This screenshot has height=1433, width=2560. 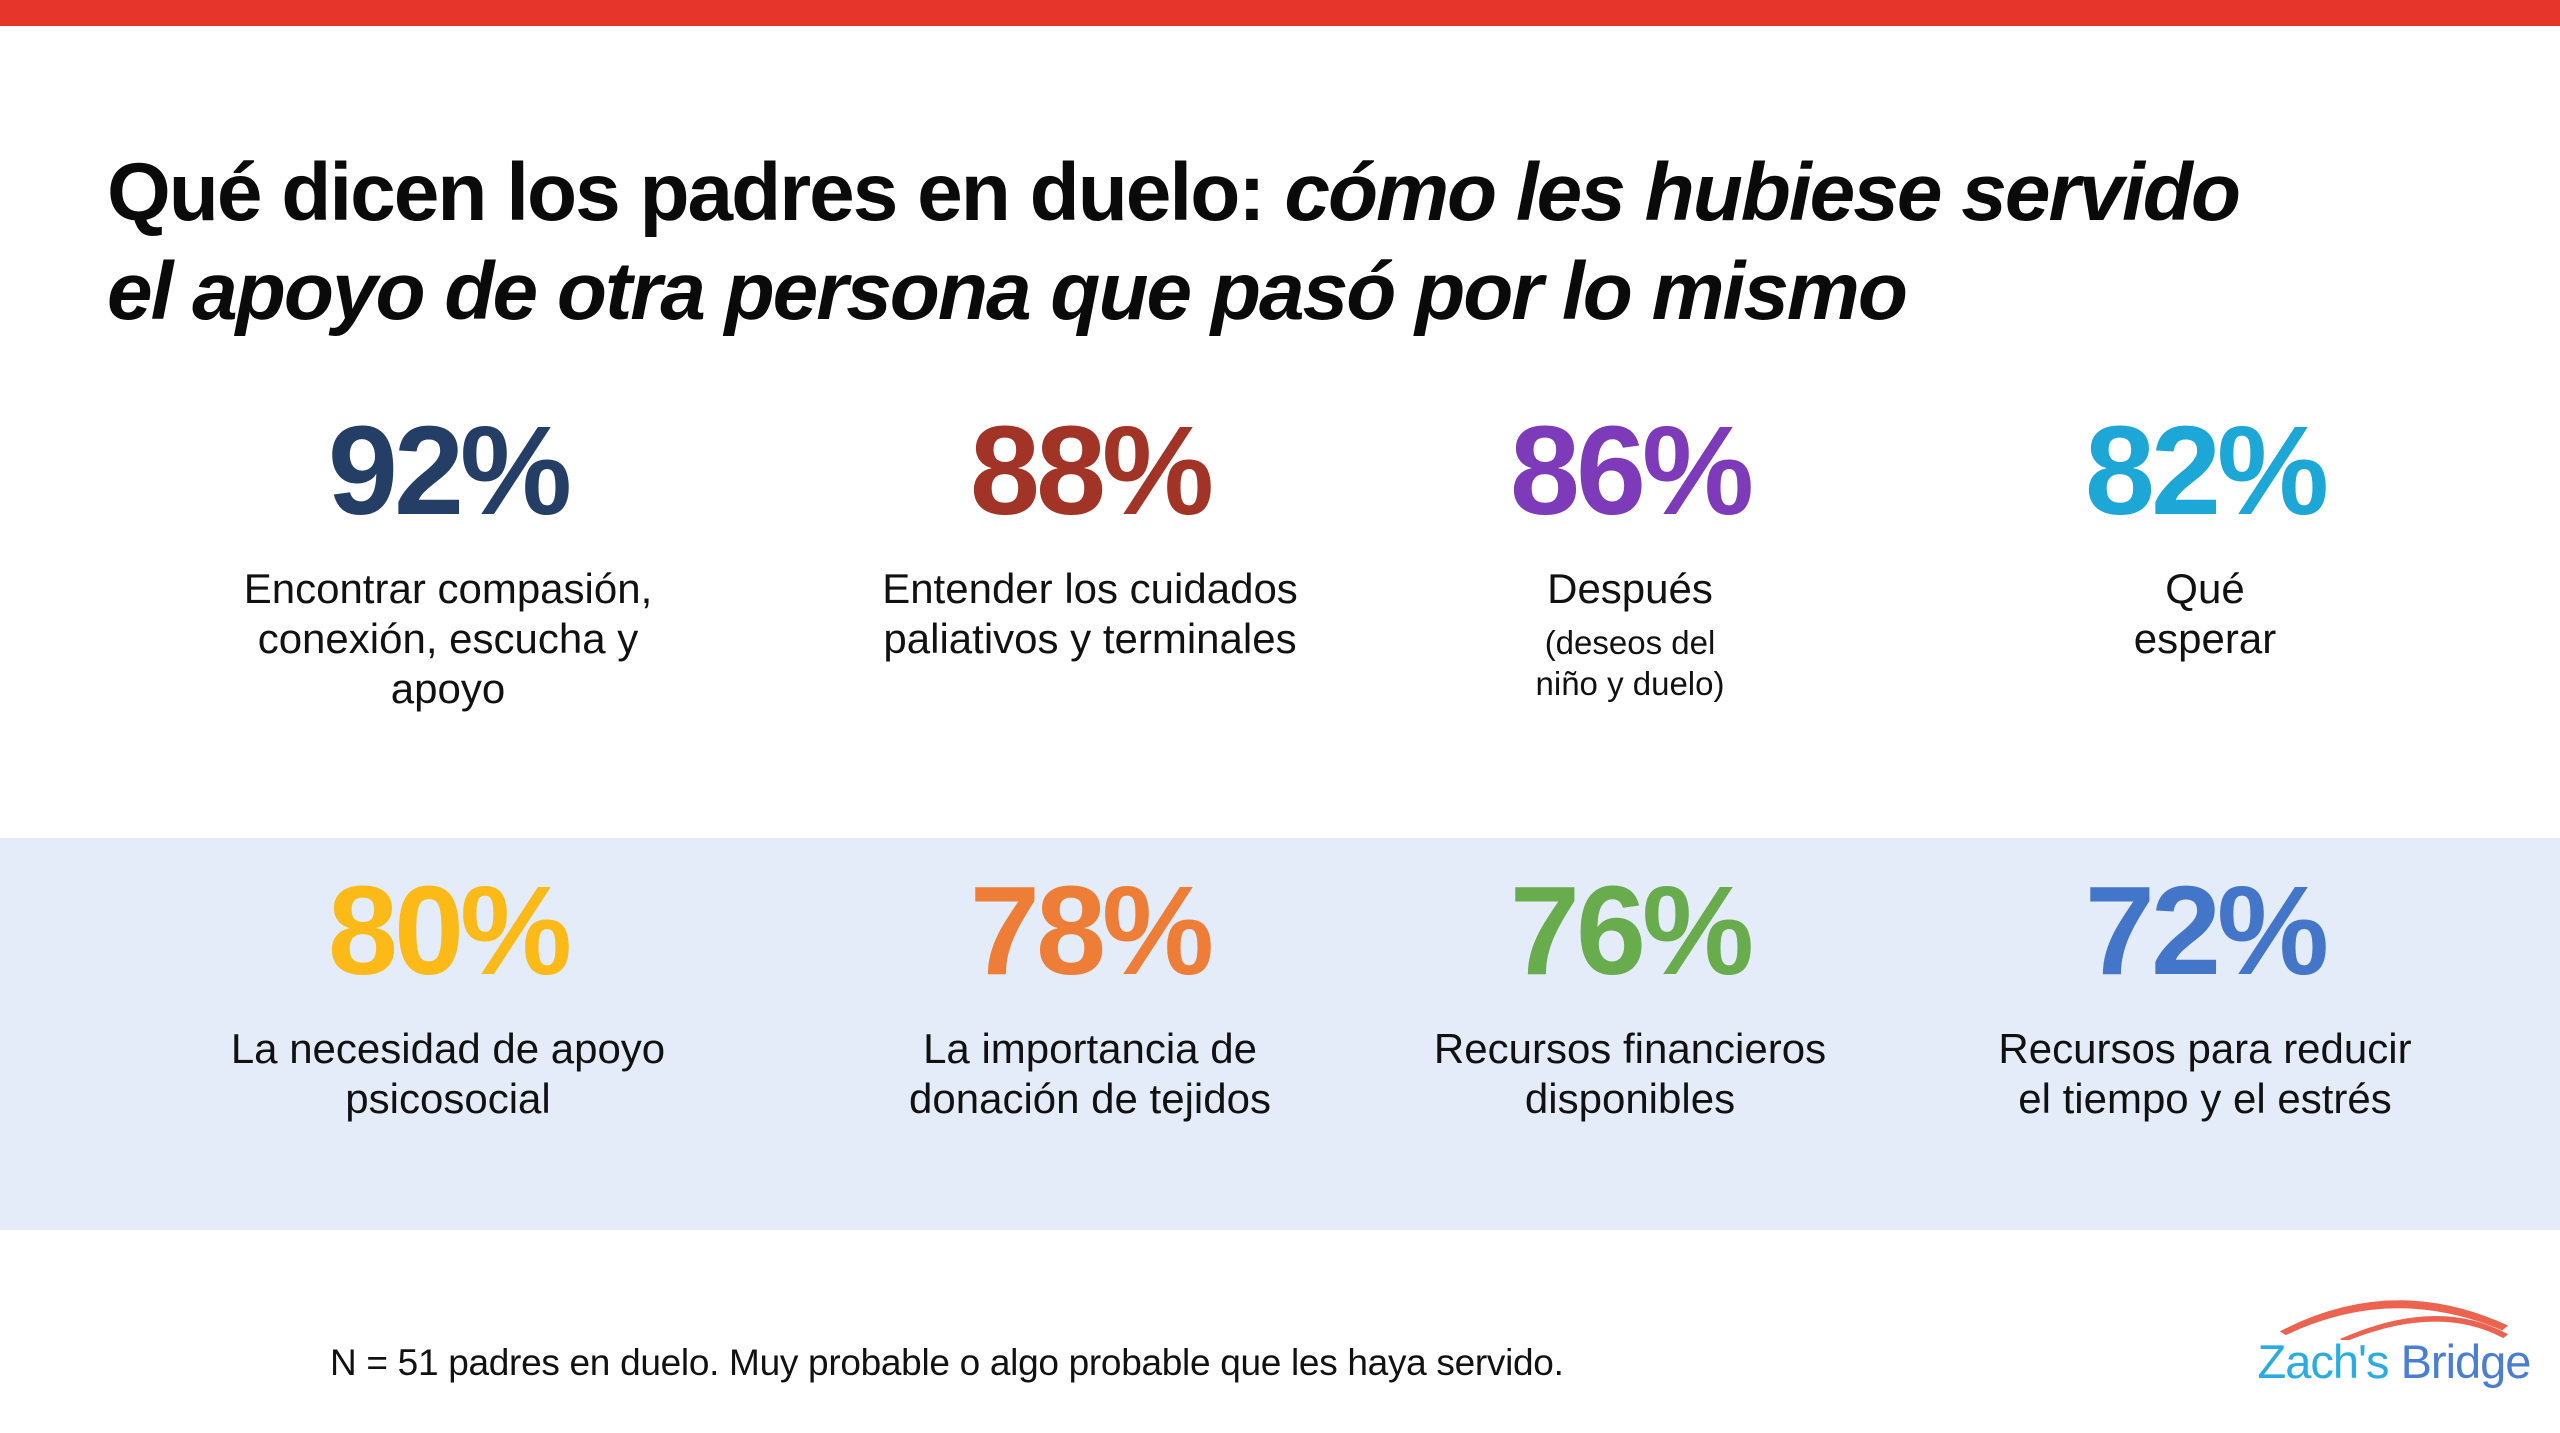 What do you see at coordinates (1090, 1073) in the screenshot?
I see `stat-tissue-donation-label: La importancia de donación de tejidos` at bounding box center [1090, 1073].